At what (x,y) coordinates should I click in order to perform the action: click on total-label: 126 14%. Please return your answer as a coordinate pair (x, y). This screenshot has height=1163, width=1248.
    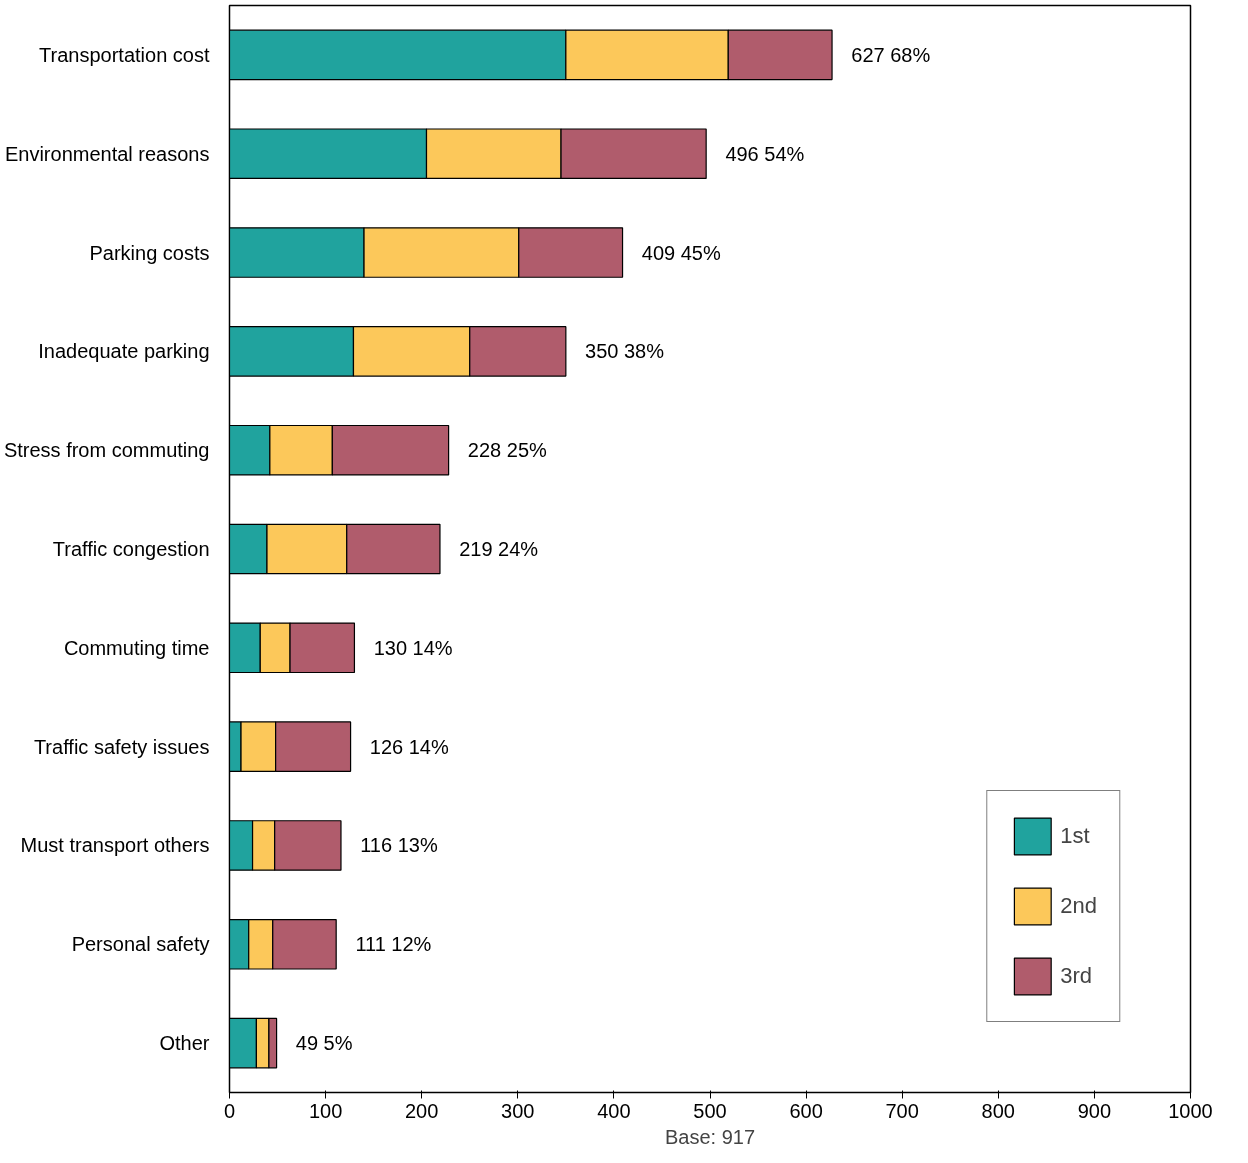
    Looking at the image, I should click on (409, 746).